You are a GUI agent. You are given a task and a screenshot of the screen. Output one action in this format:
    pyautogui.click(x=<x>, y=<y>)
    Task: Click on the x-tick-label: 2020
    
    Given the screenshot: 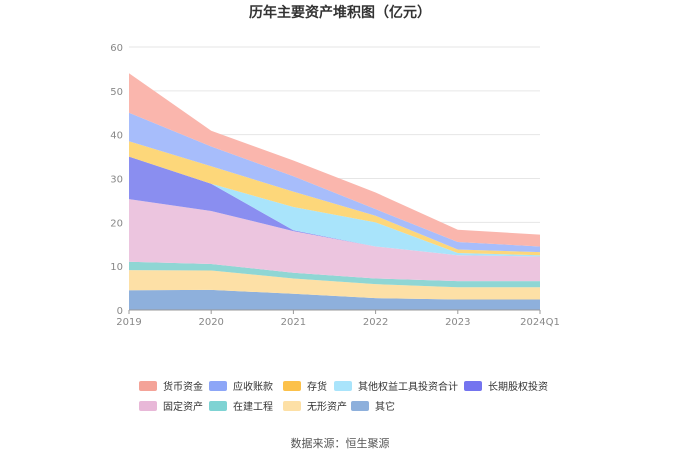 What is the action you would take?
    pyautogui.click(x=210, y=322)
    